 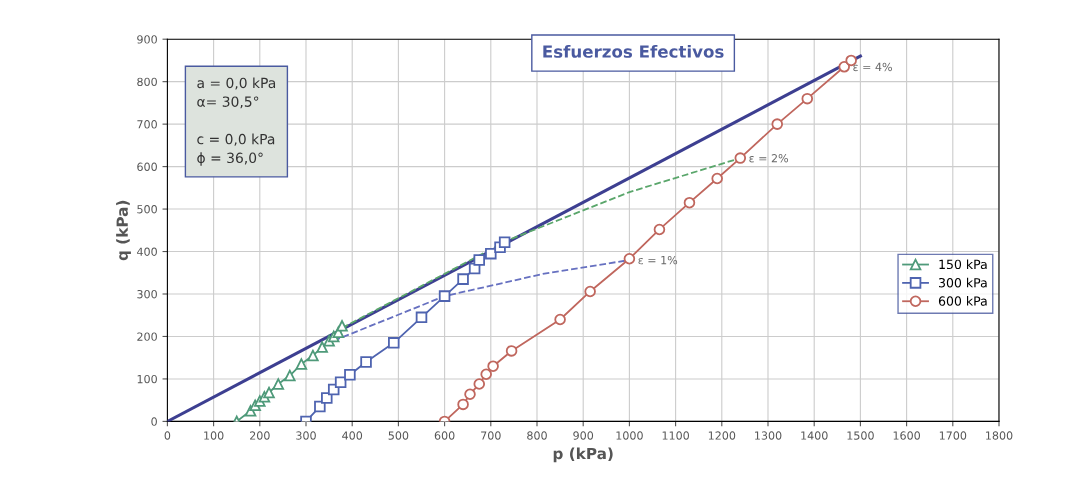 What do you see at coordinates (860, 435) in the screenshot?
I see `x-tick-label: 1500` at bounding box center [860, 435].